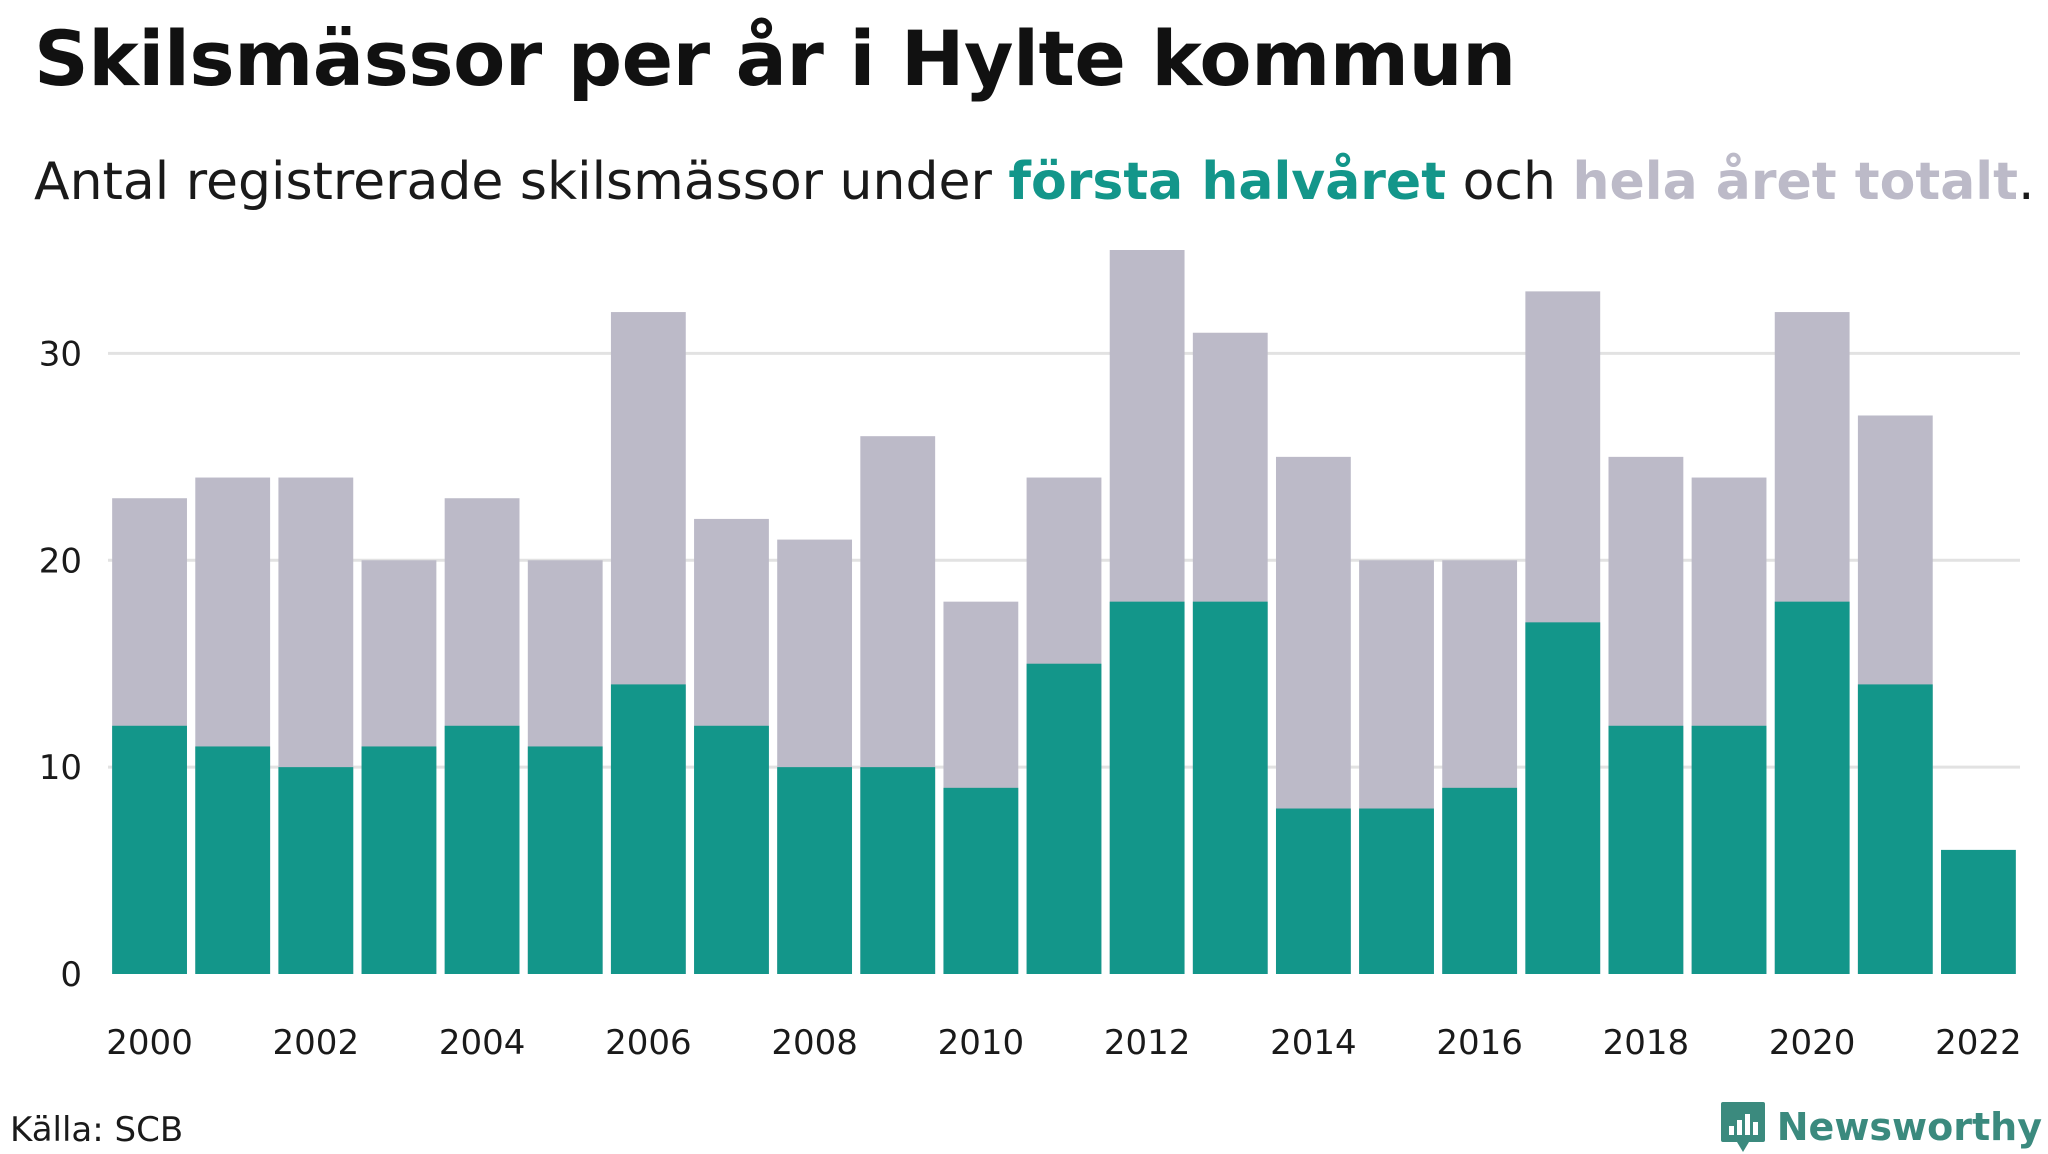 The height and width of the screenshot is (1154, 2048). I want to click on bar-first-half-2014, so click(1313, 891).